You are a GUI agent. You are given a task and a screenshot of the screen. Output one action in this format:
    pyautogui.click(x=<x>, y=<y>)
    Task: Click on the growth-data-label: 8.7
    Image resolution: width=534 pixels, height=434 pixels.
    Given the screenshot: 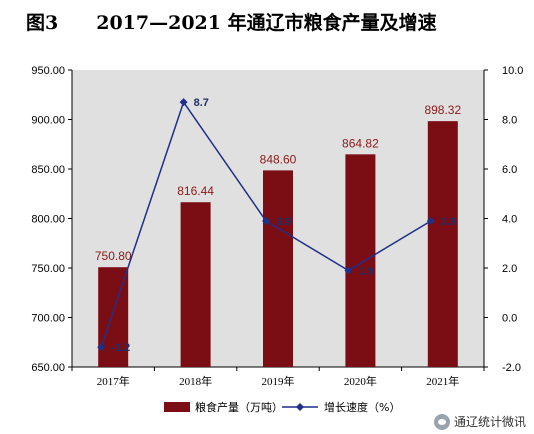 What is the action you would take?
    pyautogui.click(x=201, y=103)
    